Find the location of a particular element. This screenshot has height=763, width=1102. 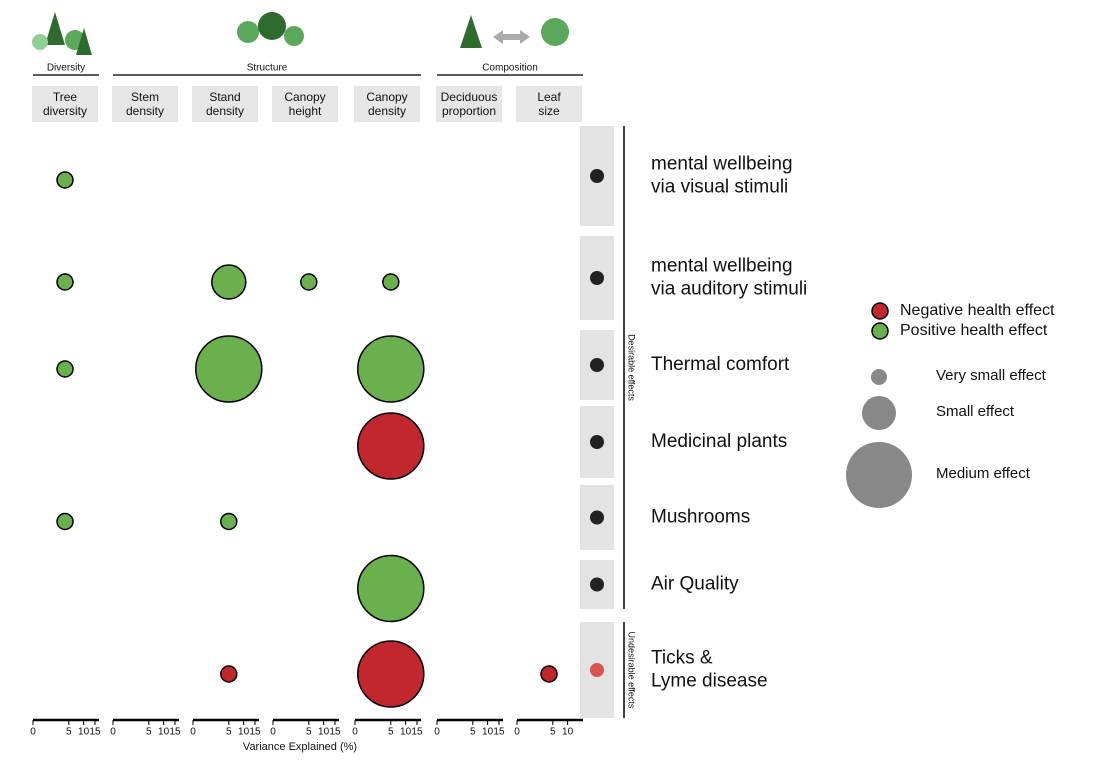

column-label: Leaf is located at coordinates (549, 97).